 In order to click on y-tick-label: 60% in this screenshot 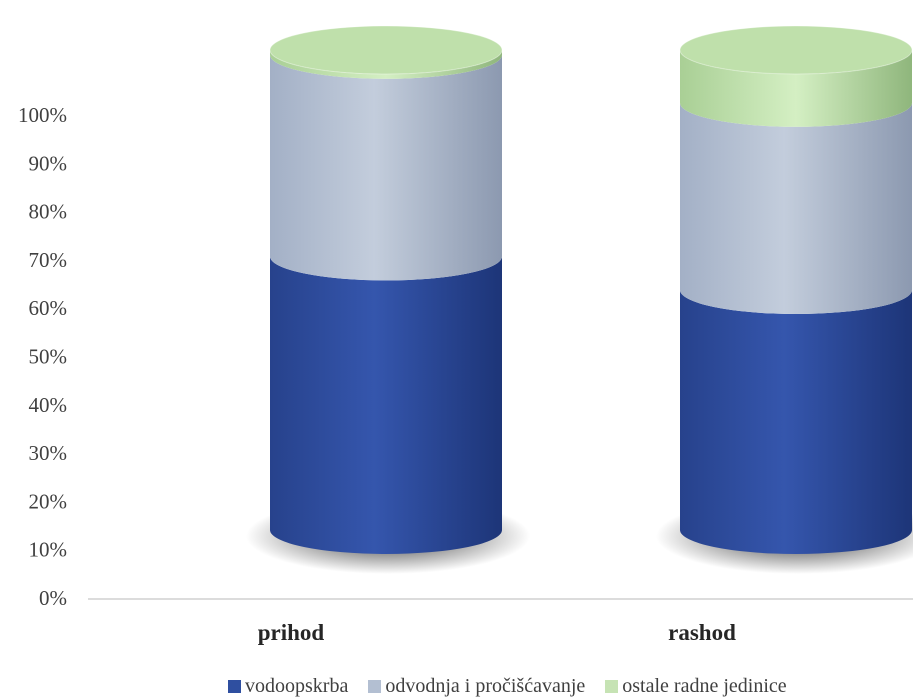, I will do `click(48, 308)`.